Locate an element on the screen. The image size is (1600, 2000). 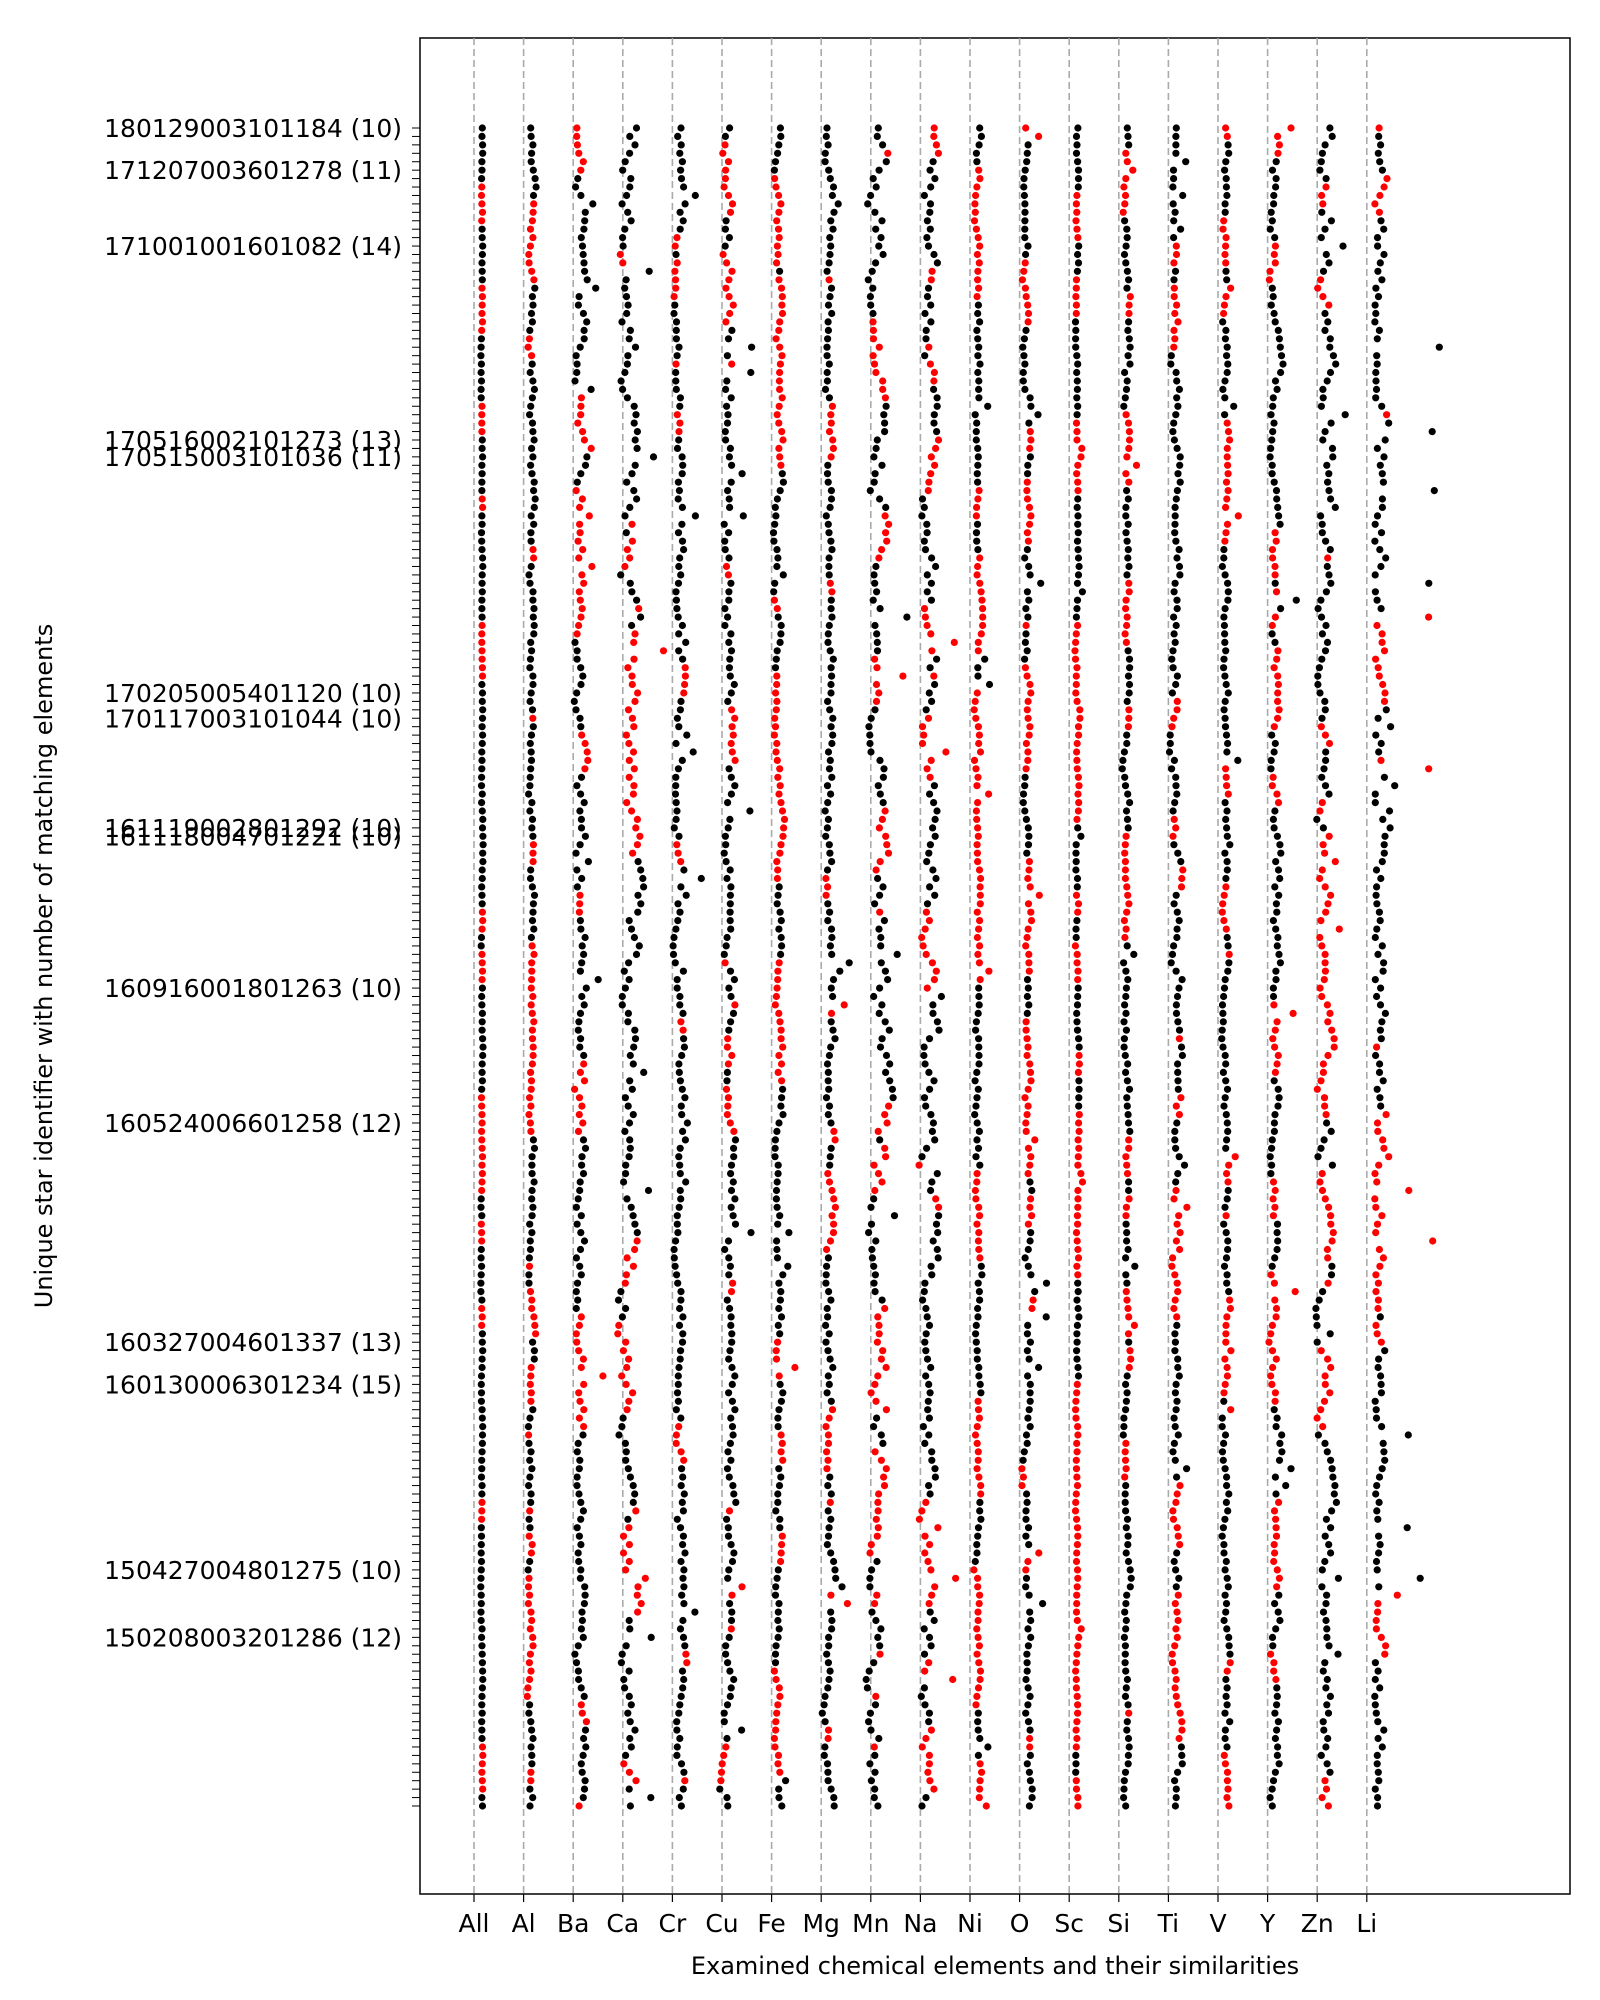
y-tick-label: 180129003101184 (10) is located at coordinates (253, 128).